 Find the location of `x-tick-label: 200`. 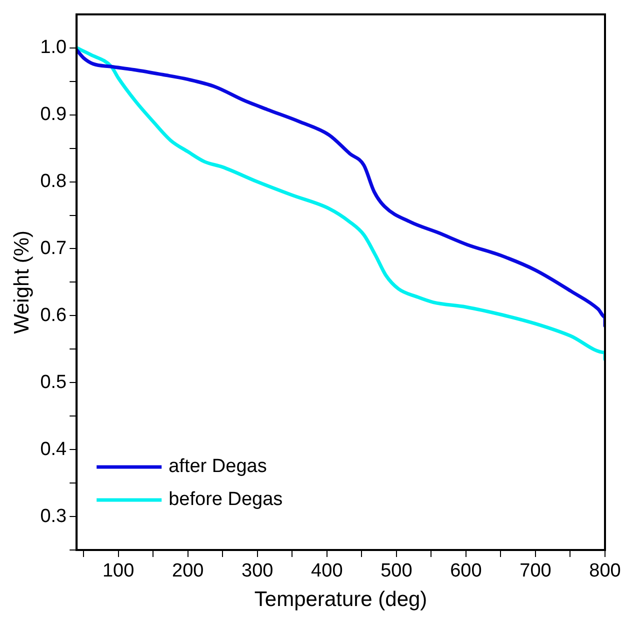

x-tick-label: 200 is located at coordinates (188, 571).